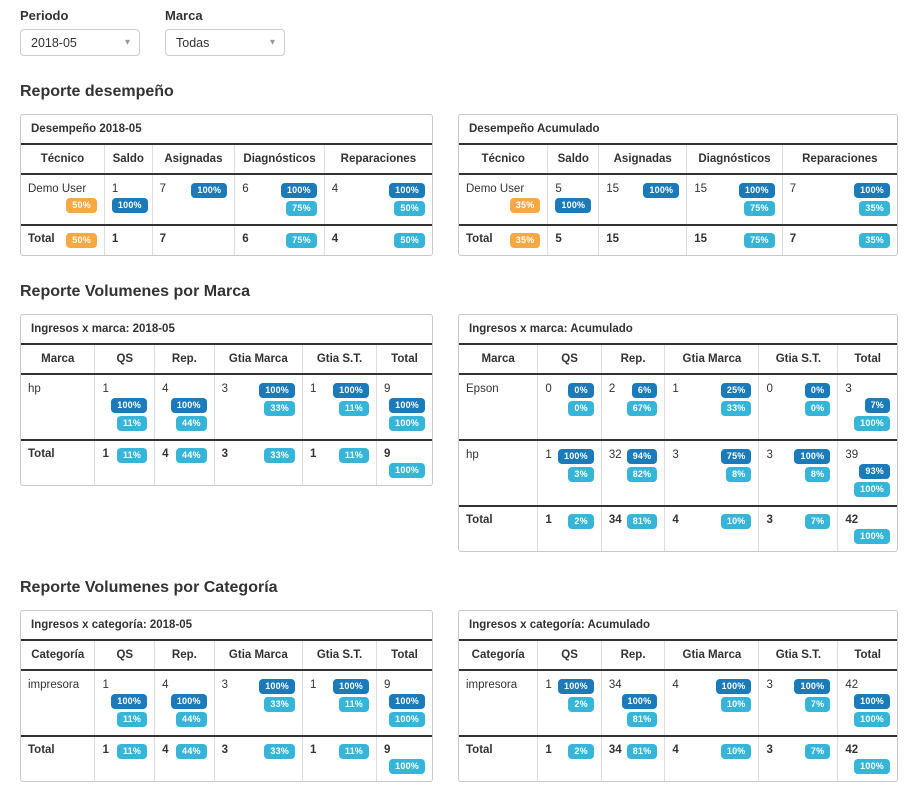 The width and height of the screenshot is (917, 802). What do you see at coordinates (612, 389) in the screenshot?
I see `cell-value: 2` at bounding box center [612, 389].